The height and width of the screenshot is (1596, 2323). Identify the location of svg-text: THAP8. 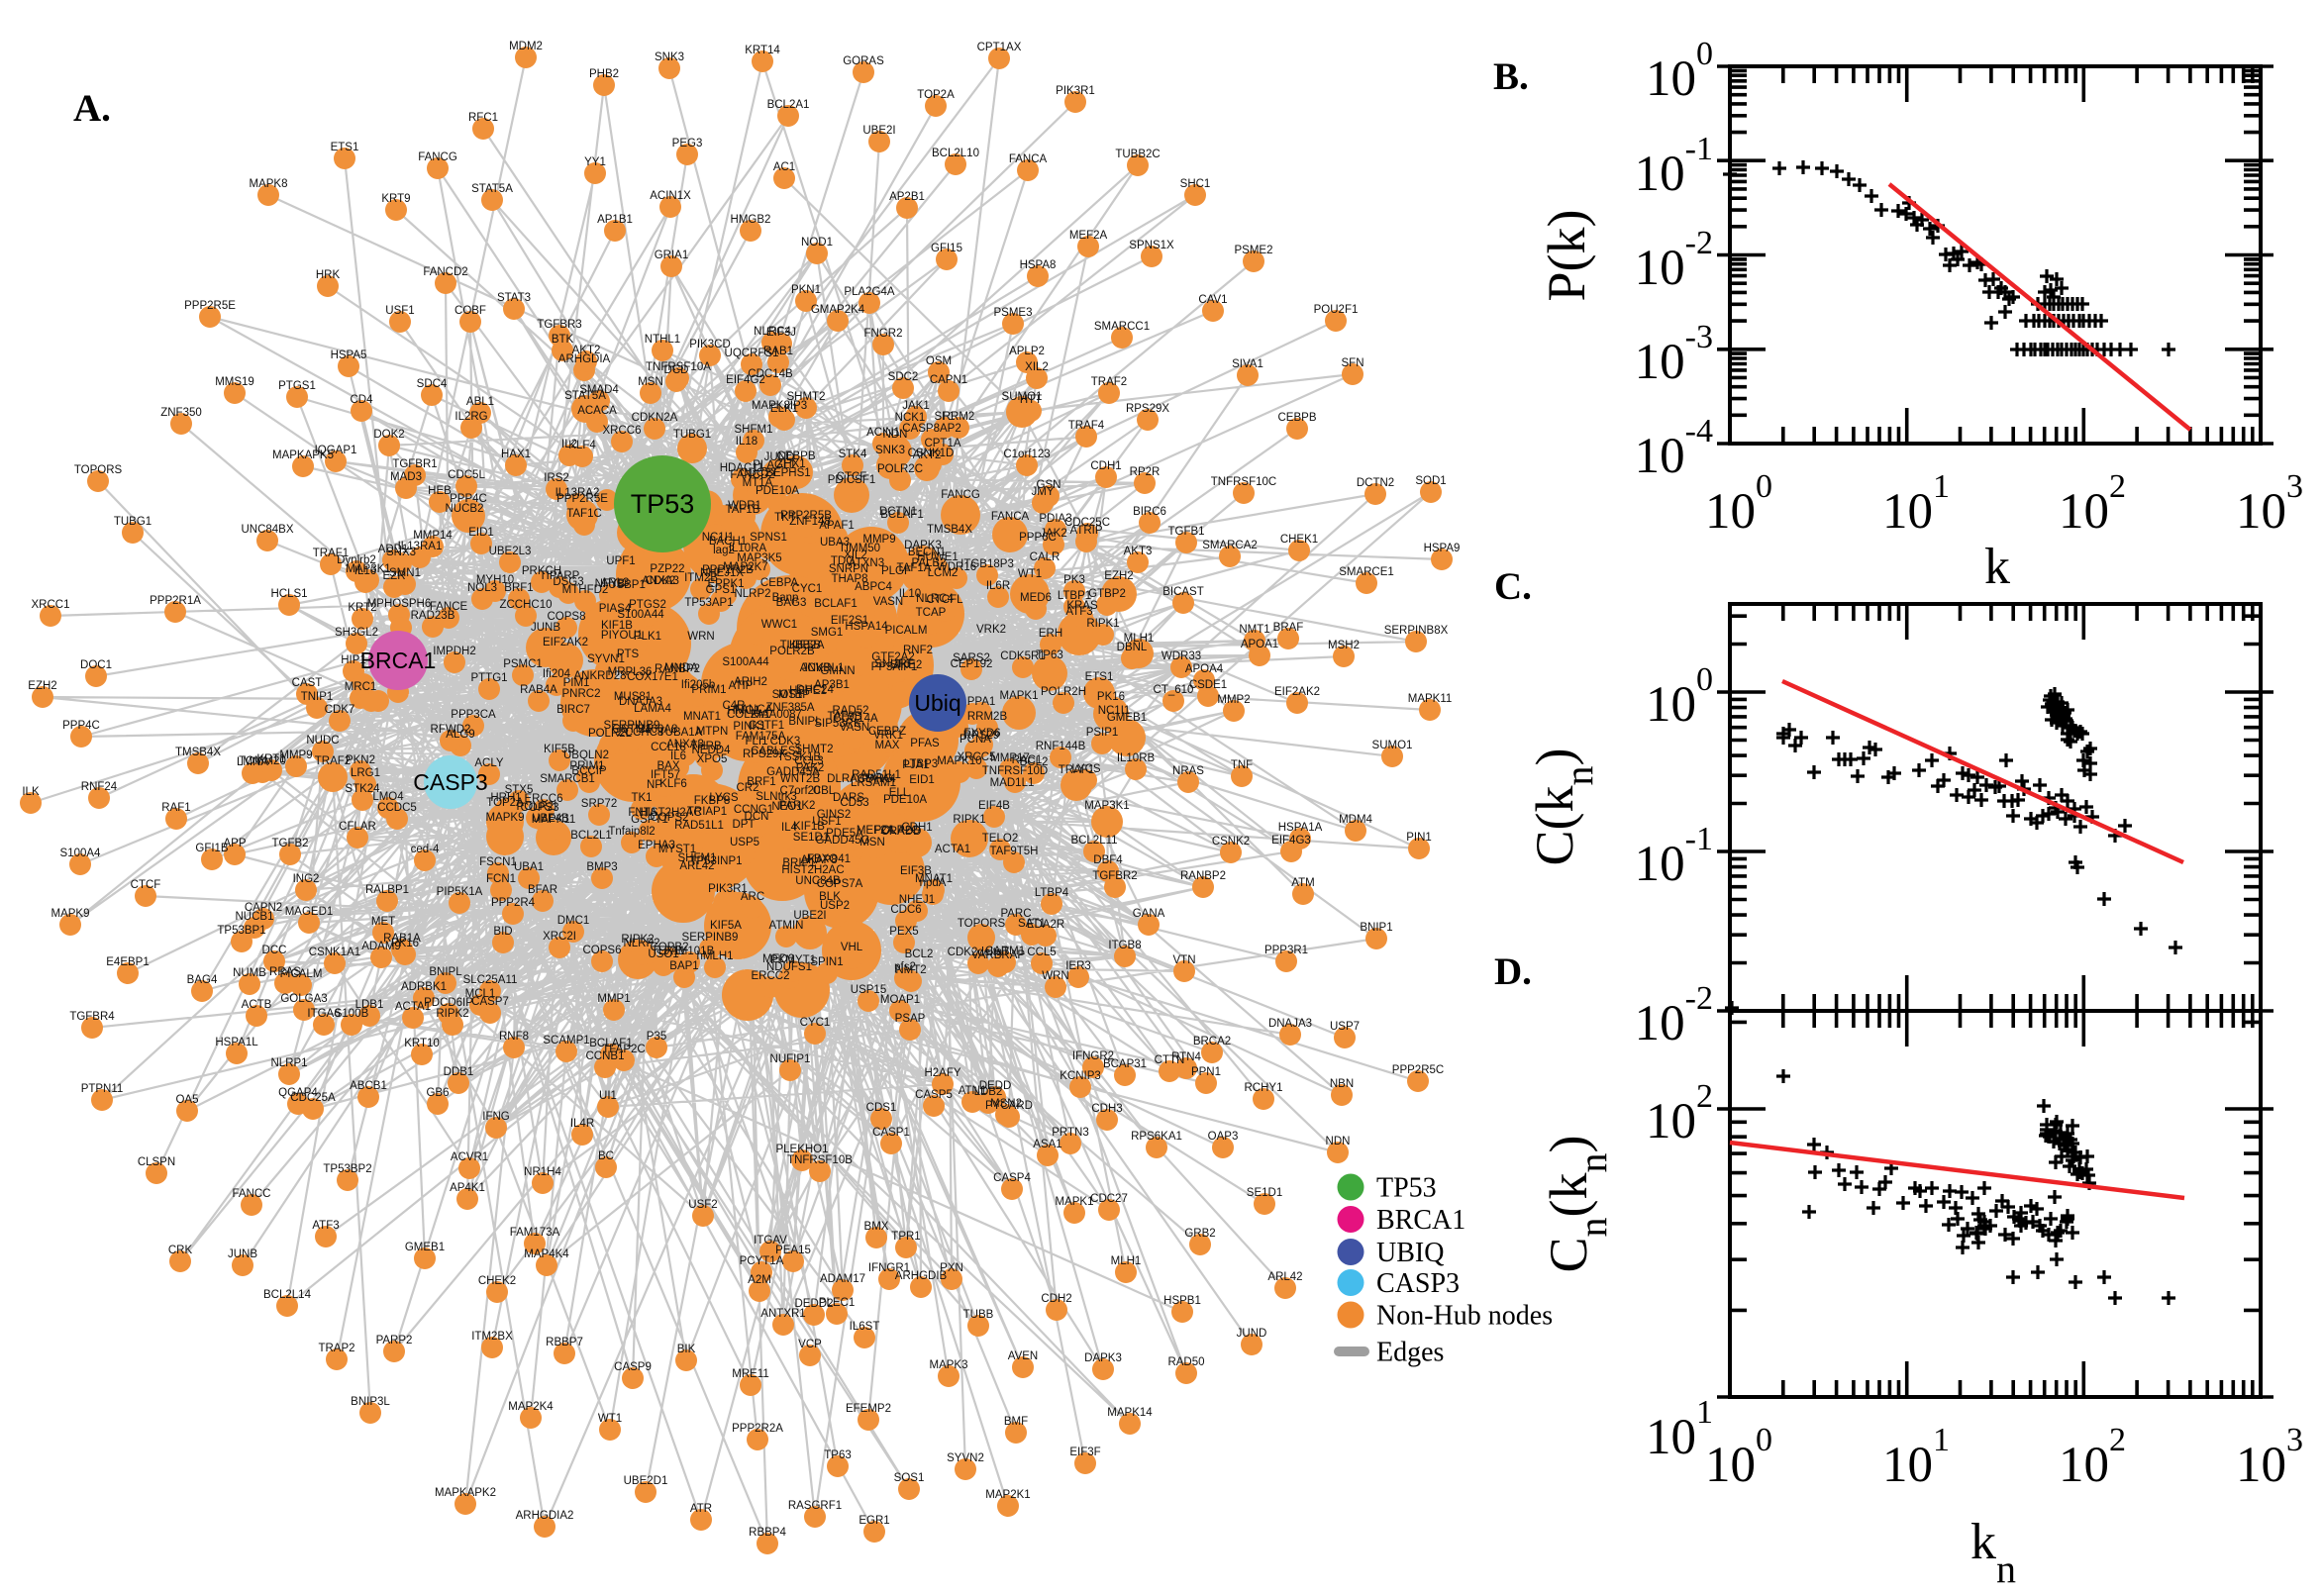
(849, 579).